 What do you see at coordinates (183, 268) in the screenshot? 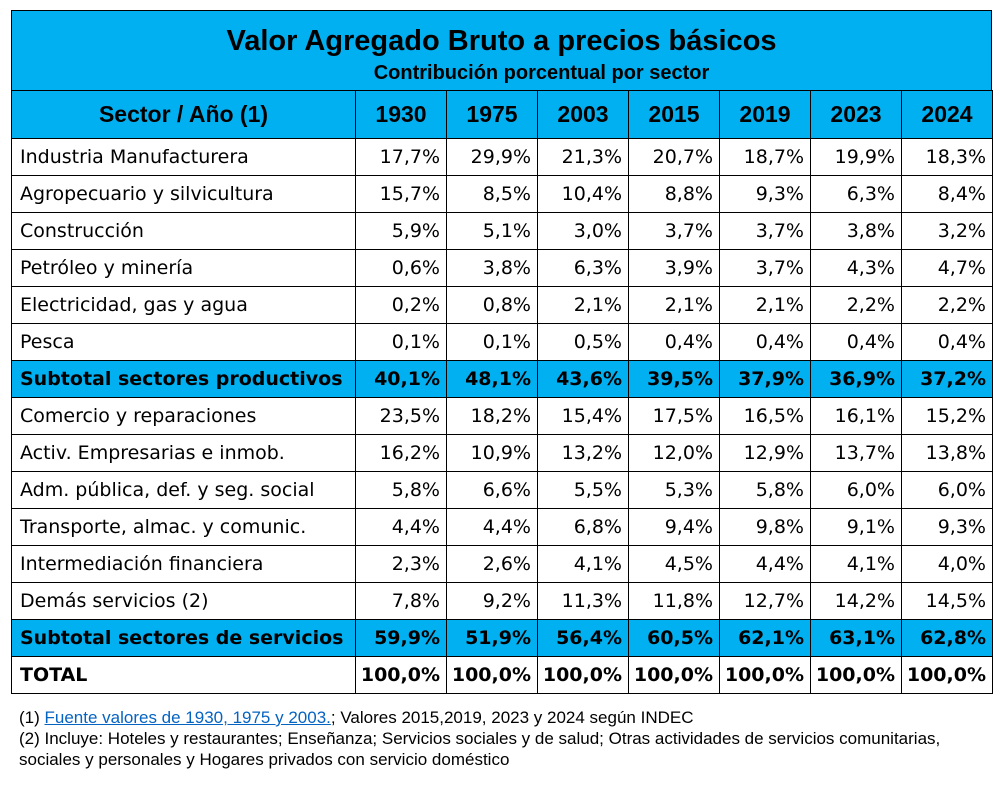
I see `sector-name: Petróleo y minería` at bounding box center [183, 268].